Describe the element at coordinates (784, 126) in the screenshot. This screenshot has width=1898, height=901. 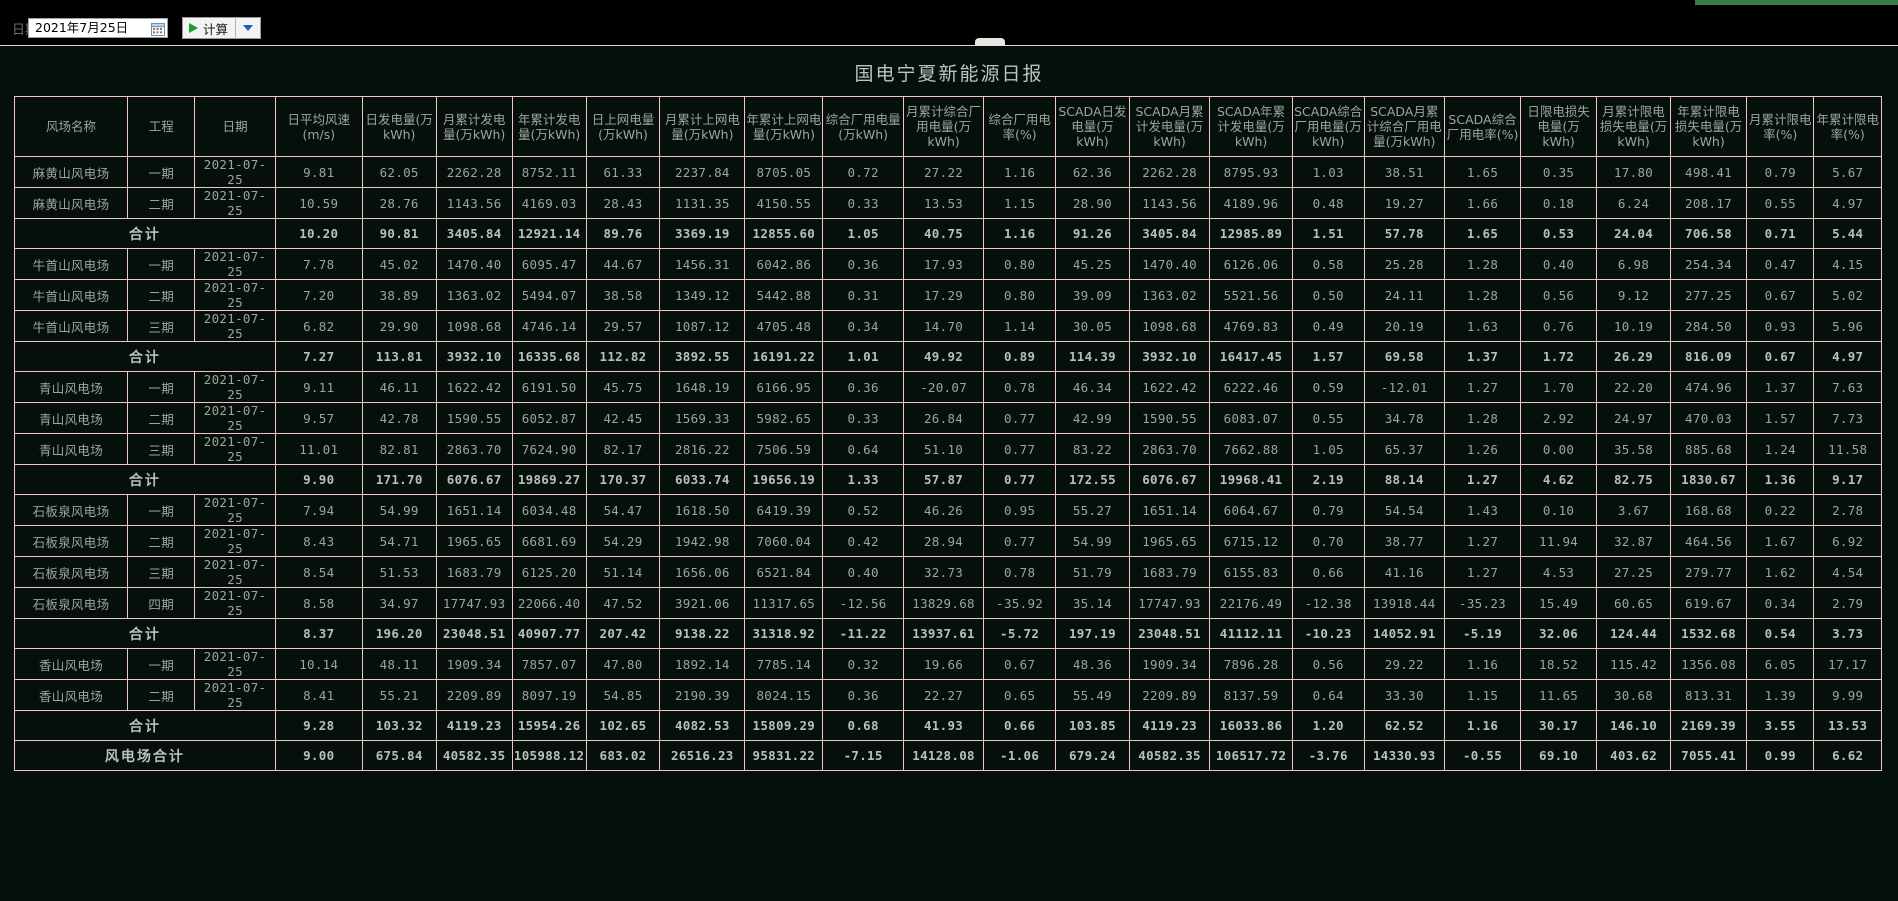
I see `column-header-9: 年累计上网电量(万kWh)` at that location.